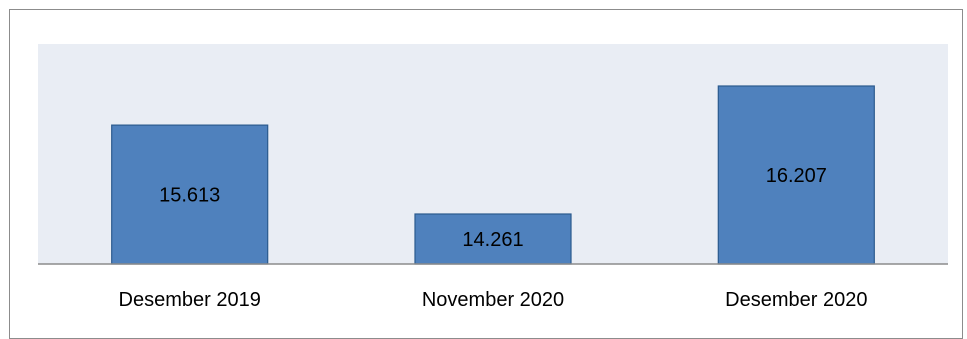 This screenshot has height=339, width=967. What do you see at coordinates (190, 300) in the screenshot?
I see `category-label: Desember 2019` at bounding box center [190, 300].